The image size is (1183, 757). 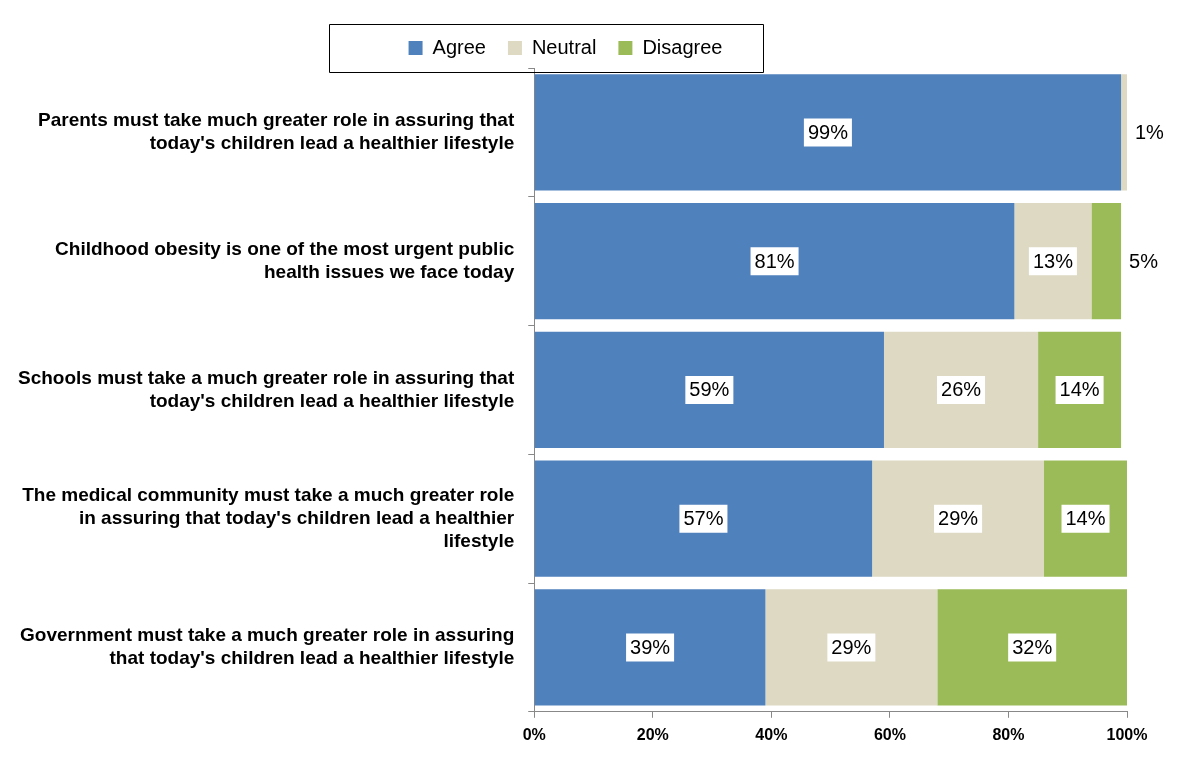 I want to click on data-label: 1%, so click(x=1150, y=131).